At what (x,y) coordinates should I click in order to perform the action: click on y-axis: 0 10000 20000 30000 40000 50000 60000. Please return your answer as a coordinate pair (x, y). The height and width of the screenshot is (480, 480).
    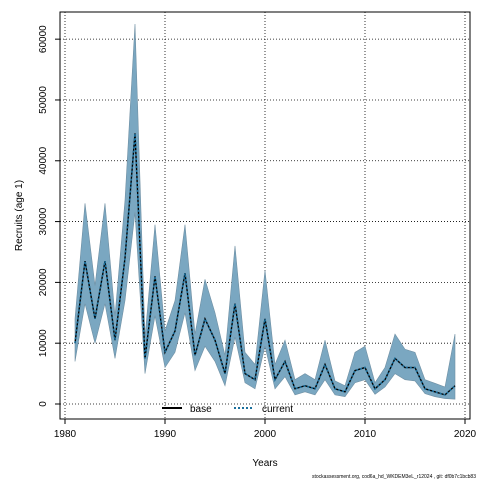
    Looking at the image, I should click on (49, 216).